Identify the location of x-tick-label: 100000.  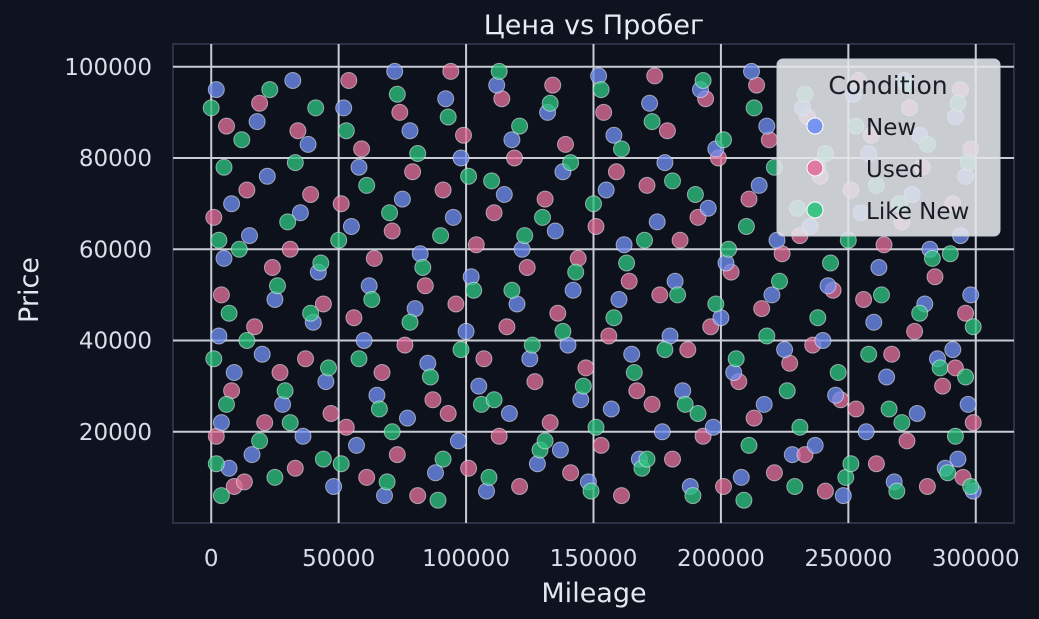
(466, 559).